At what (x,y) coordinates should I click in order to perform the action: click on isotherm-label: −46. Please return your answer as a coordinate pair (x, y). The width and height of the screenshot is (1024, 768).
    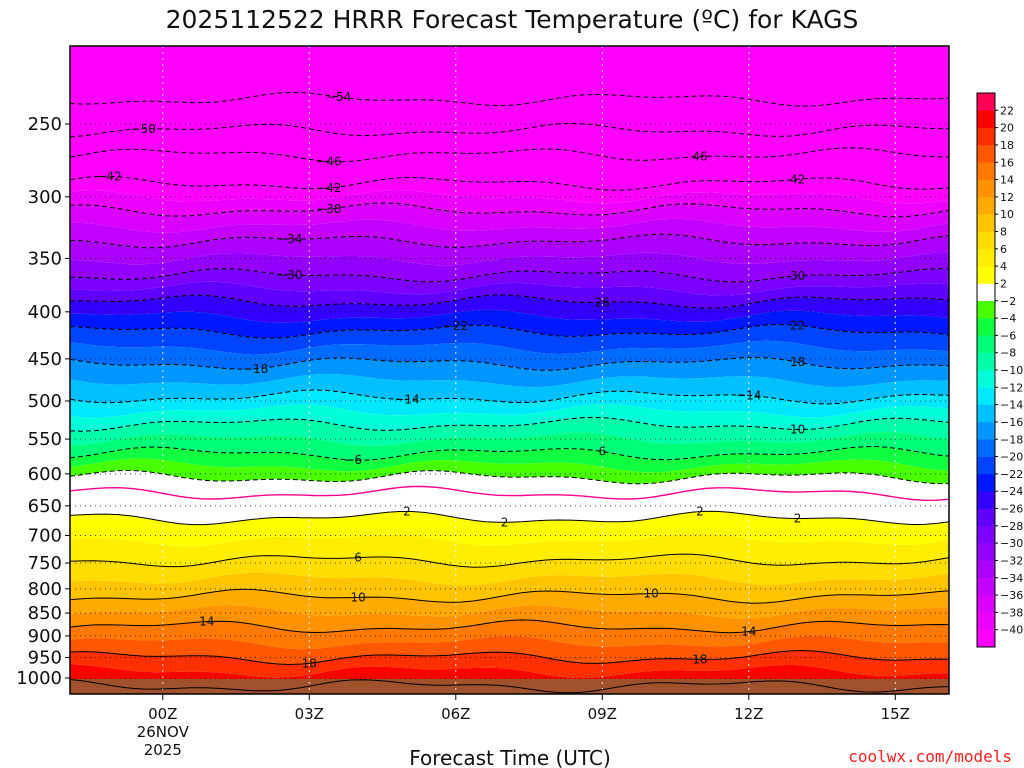
    Looking at the image, I should click on (328, 161).